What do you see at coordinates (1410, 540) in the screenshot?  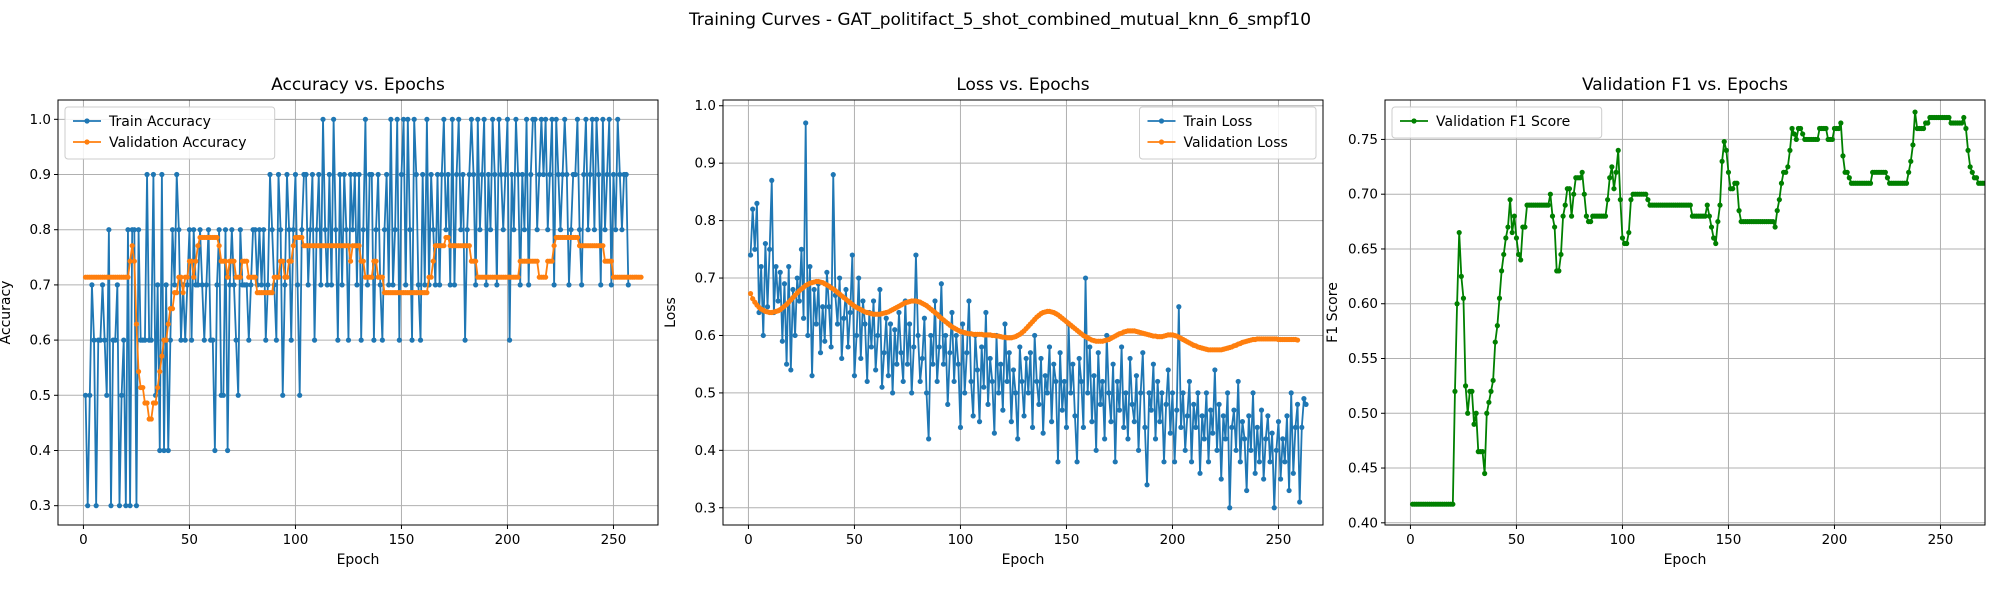 I see `chart-2-x-tick-label: 0` at bounding box center [1410, 540].